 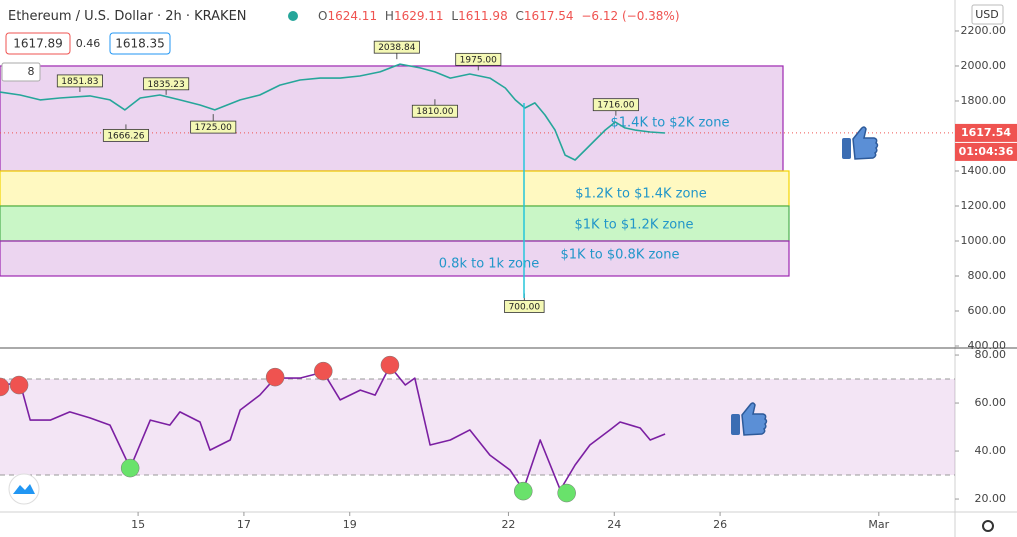 I want to click on x-tick-label: 15, so click(x=138, y=524).